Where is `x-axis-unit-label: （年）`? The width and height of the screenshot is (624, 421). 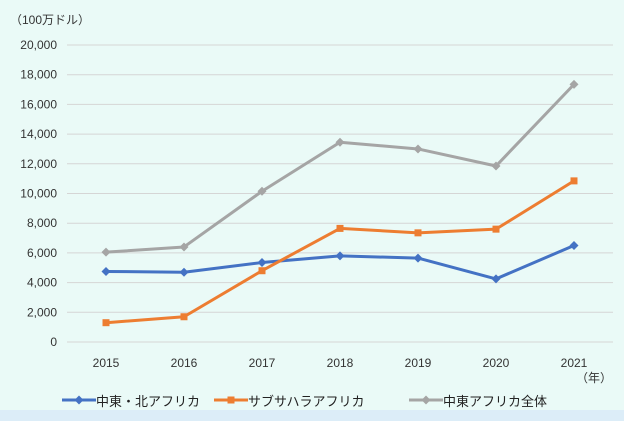
x-axis-unit-label: （年） is located at coordinates (594, 378).